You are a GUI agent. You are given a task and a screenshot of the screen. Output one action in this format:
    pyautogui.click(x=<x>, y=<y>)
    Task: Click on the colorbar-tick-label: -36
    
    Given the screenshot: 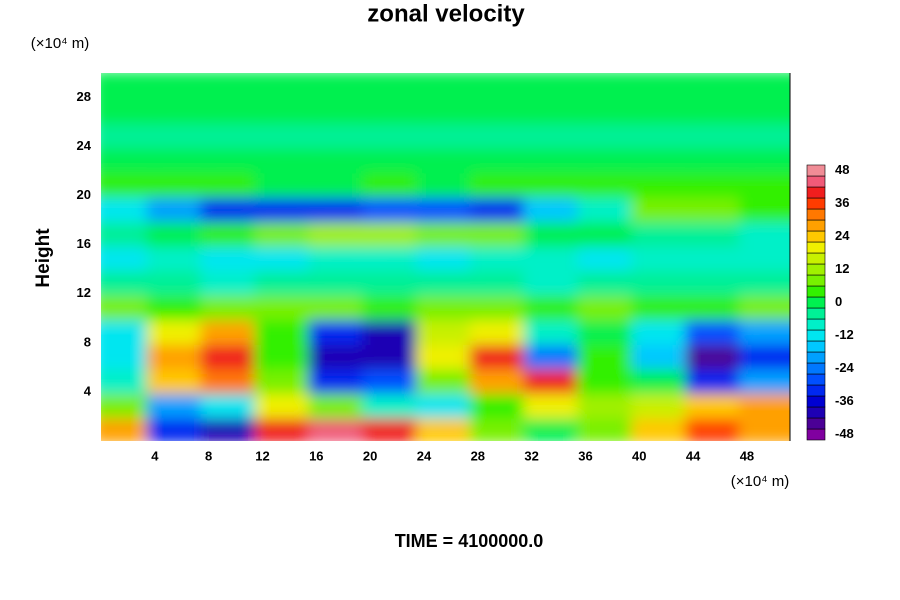 What is the action you would take?
    pyautogui.click(x=844, y=400)
    